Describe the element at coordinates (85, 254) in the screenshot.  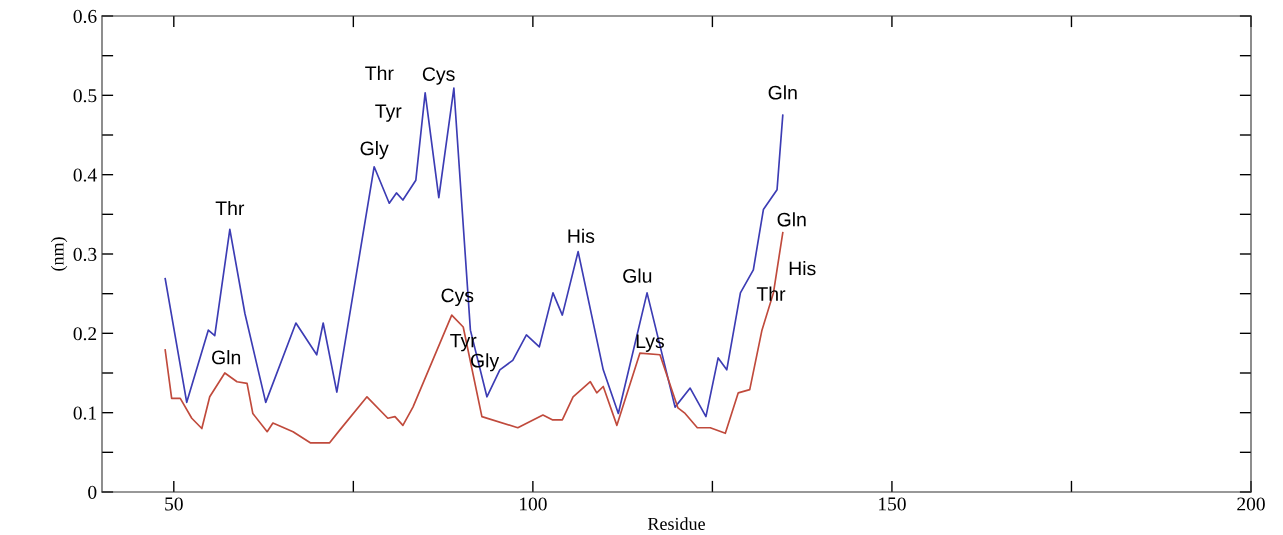
I see `y-tick-label: 0.3` at that location.